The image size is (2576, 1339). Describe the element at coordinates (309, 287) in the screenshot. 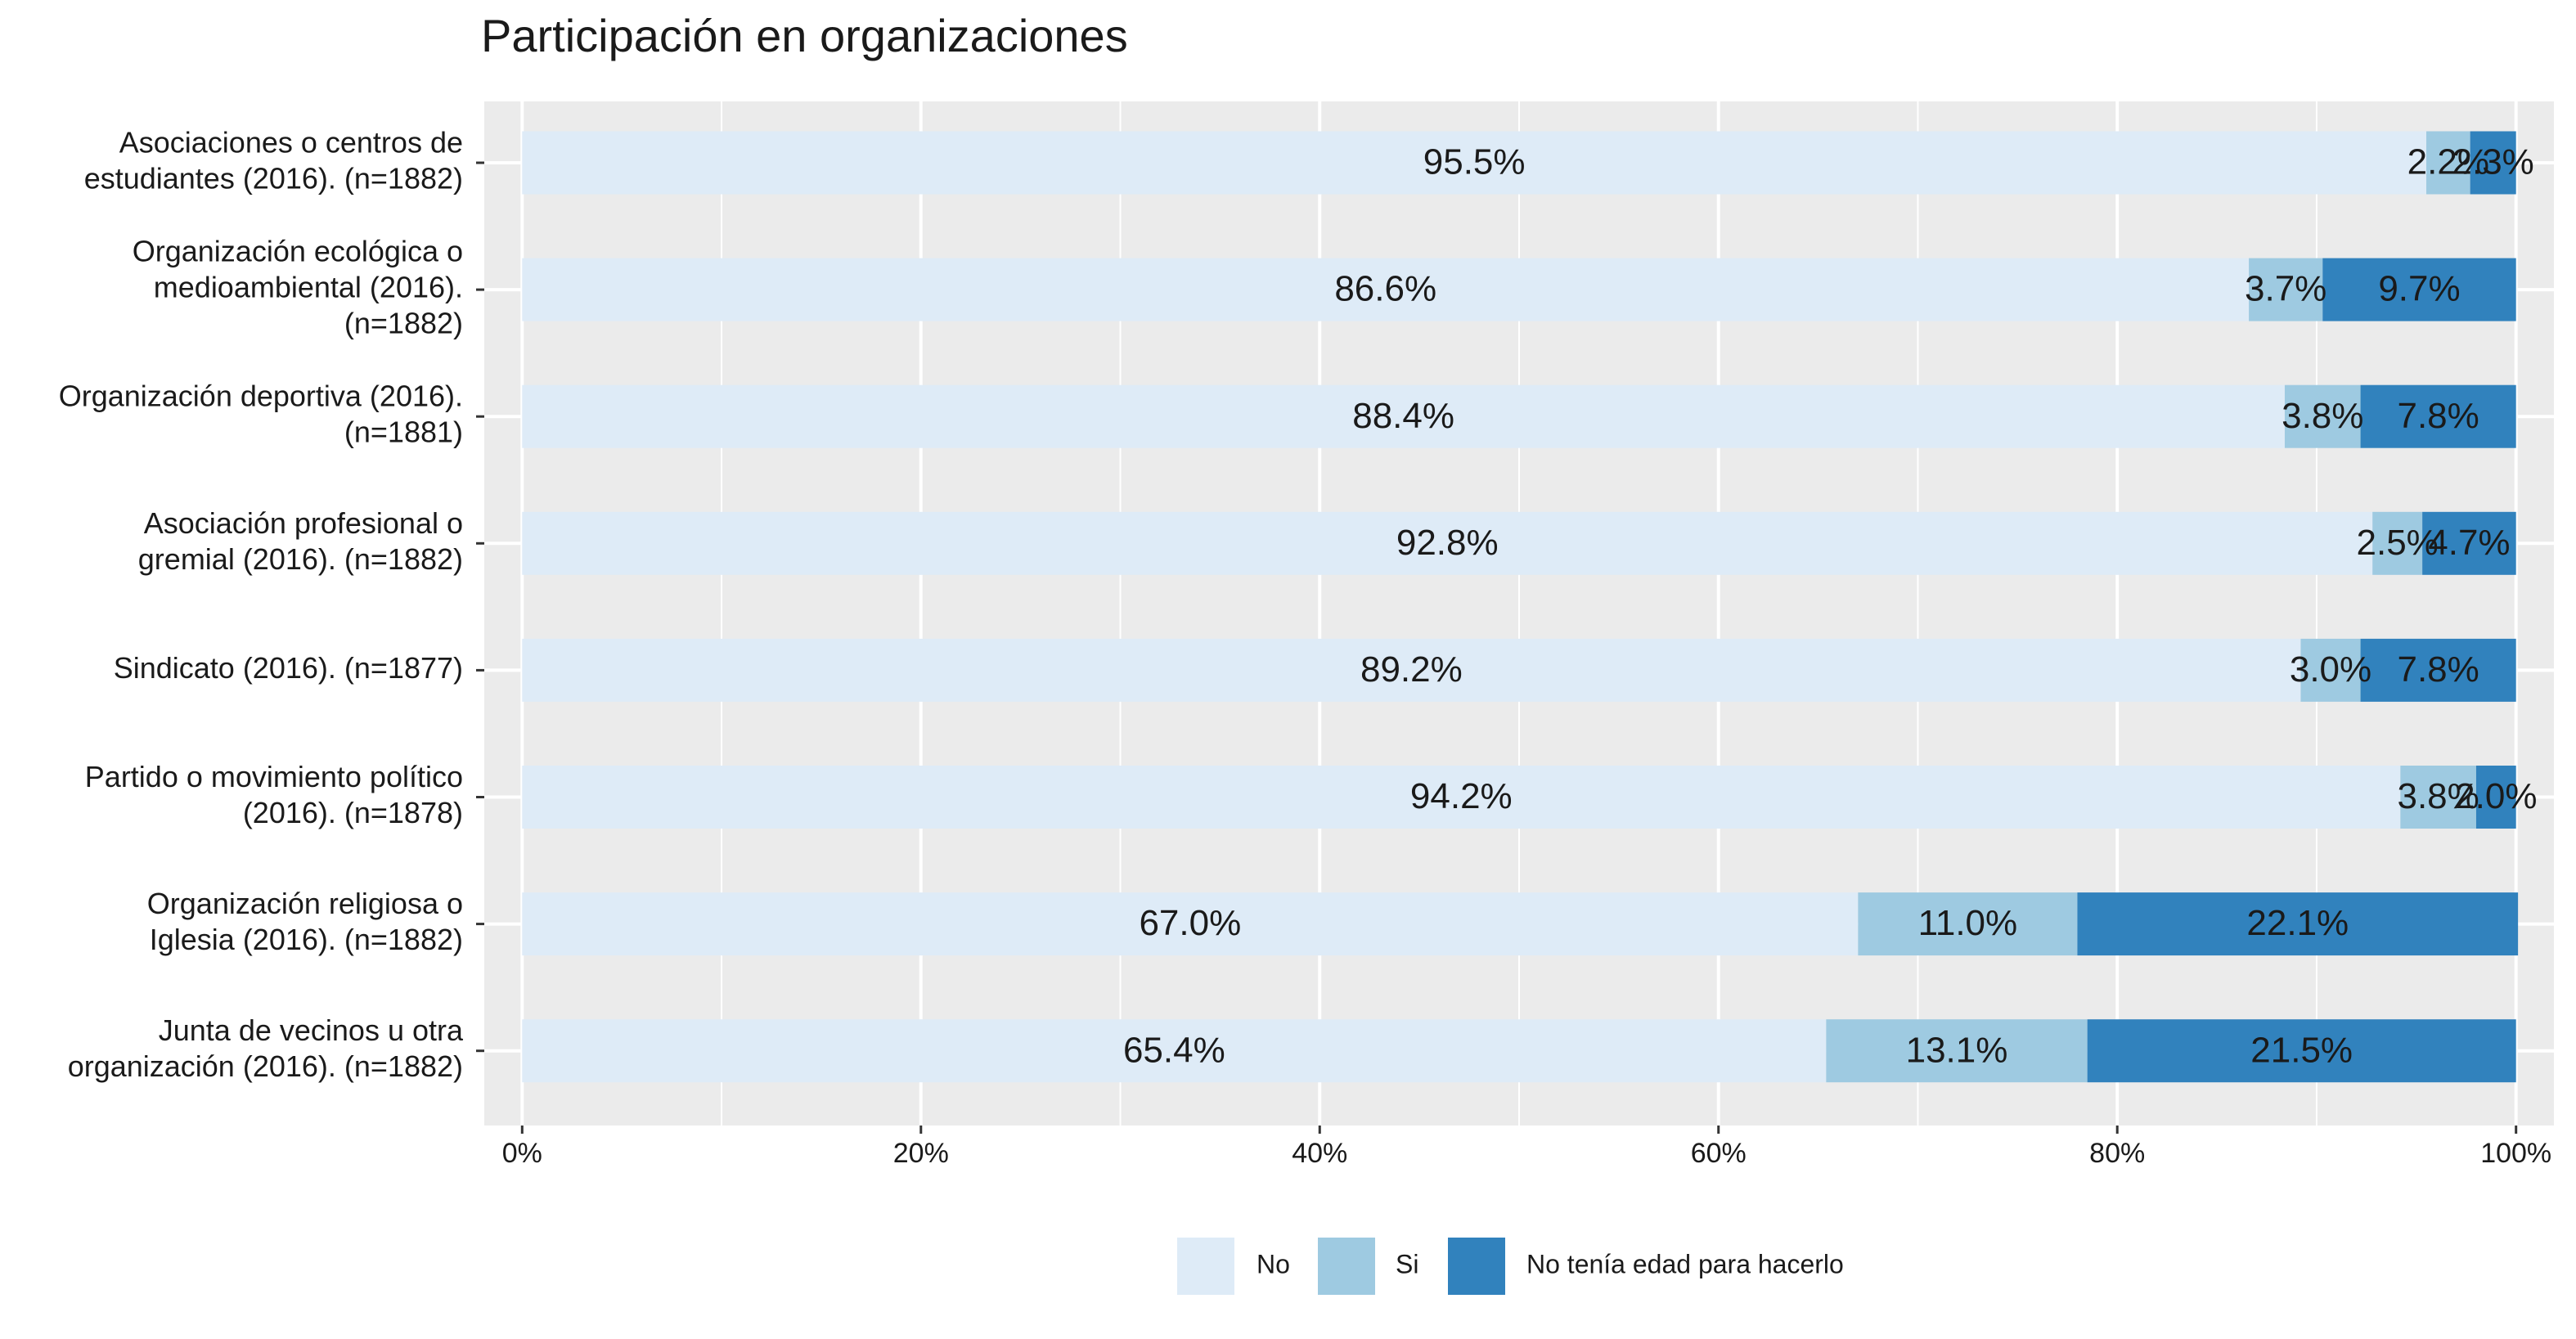

I see `y-tick-label: medioambiental (2016).` at that location.